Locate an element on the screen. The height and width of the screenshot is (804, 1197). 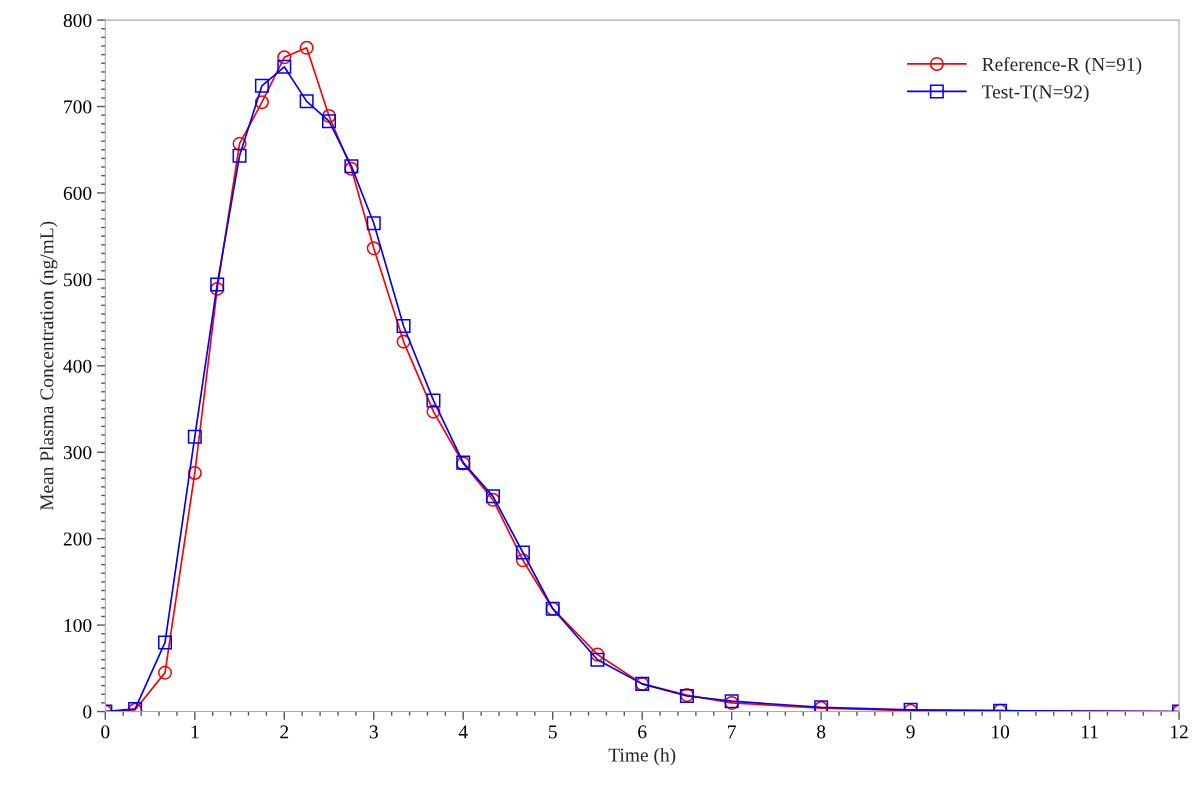
x-tick-label: 0 is located at coordinates (105, 732).